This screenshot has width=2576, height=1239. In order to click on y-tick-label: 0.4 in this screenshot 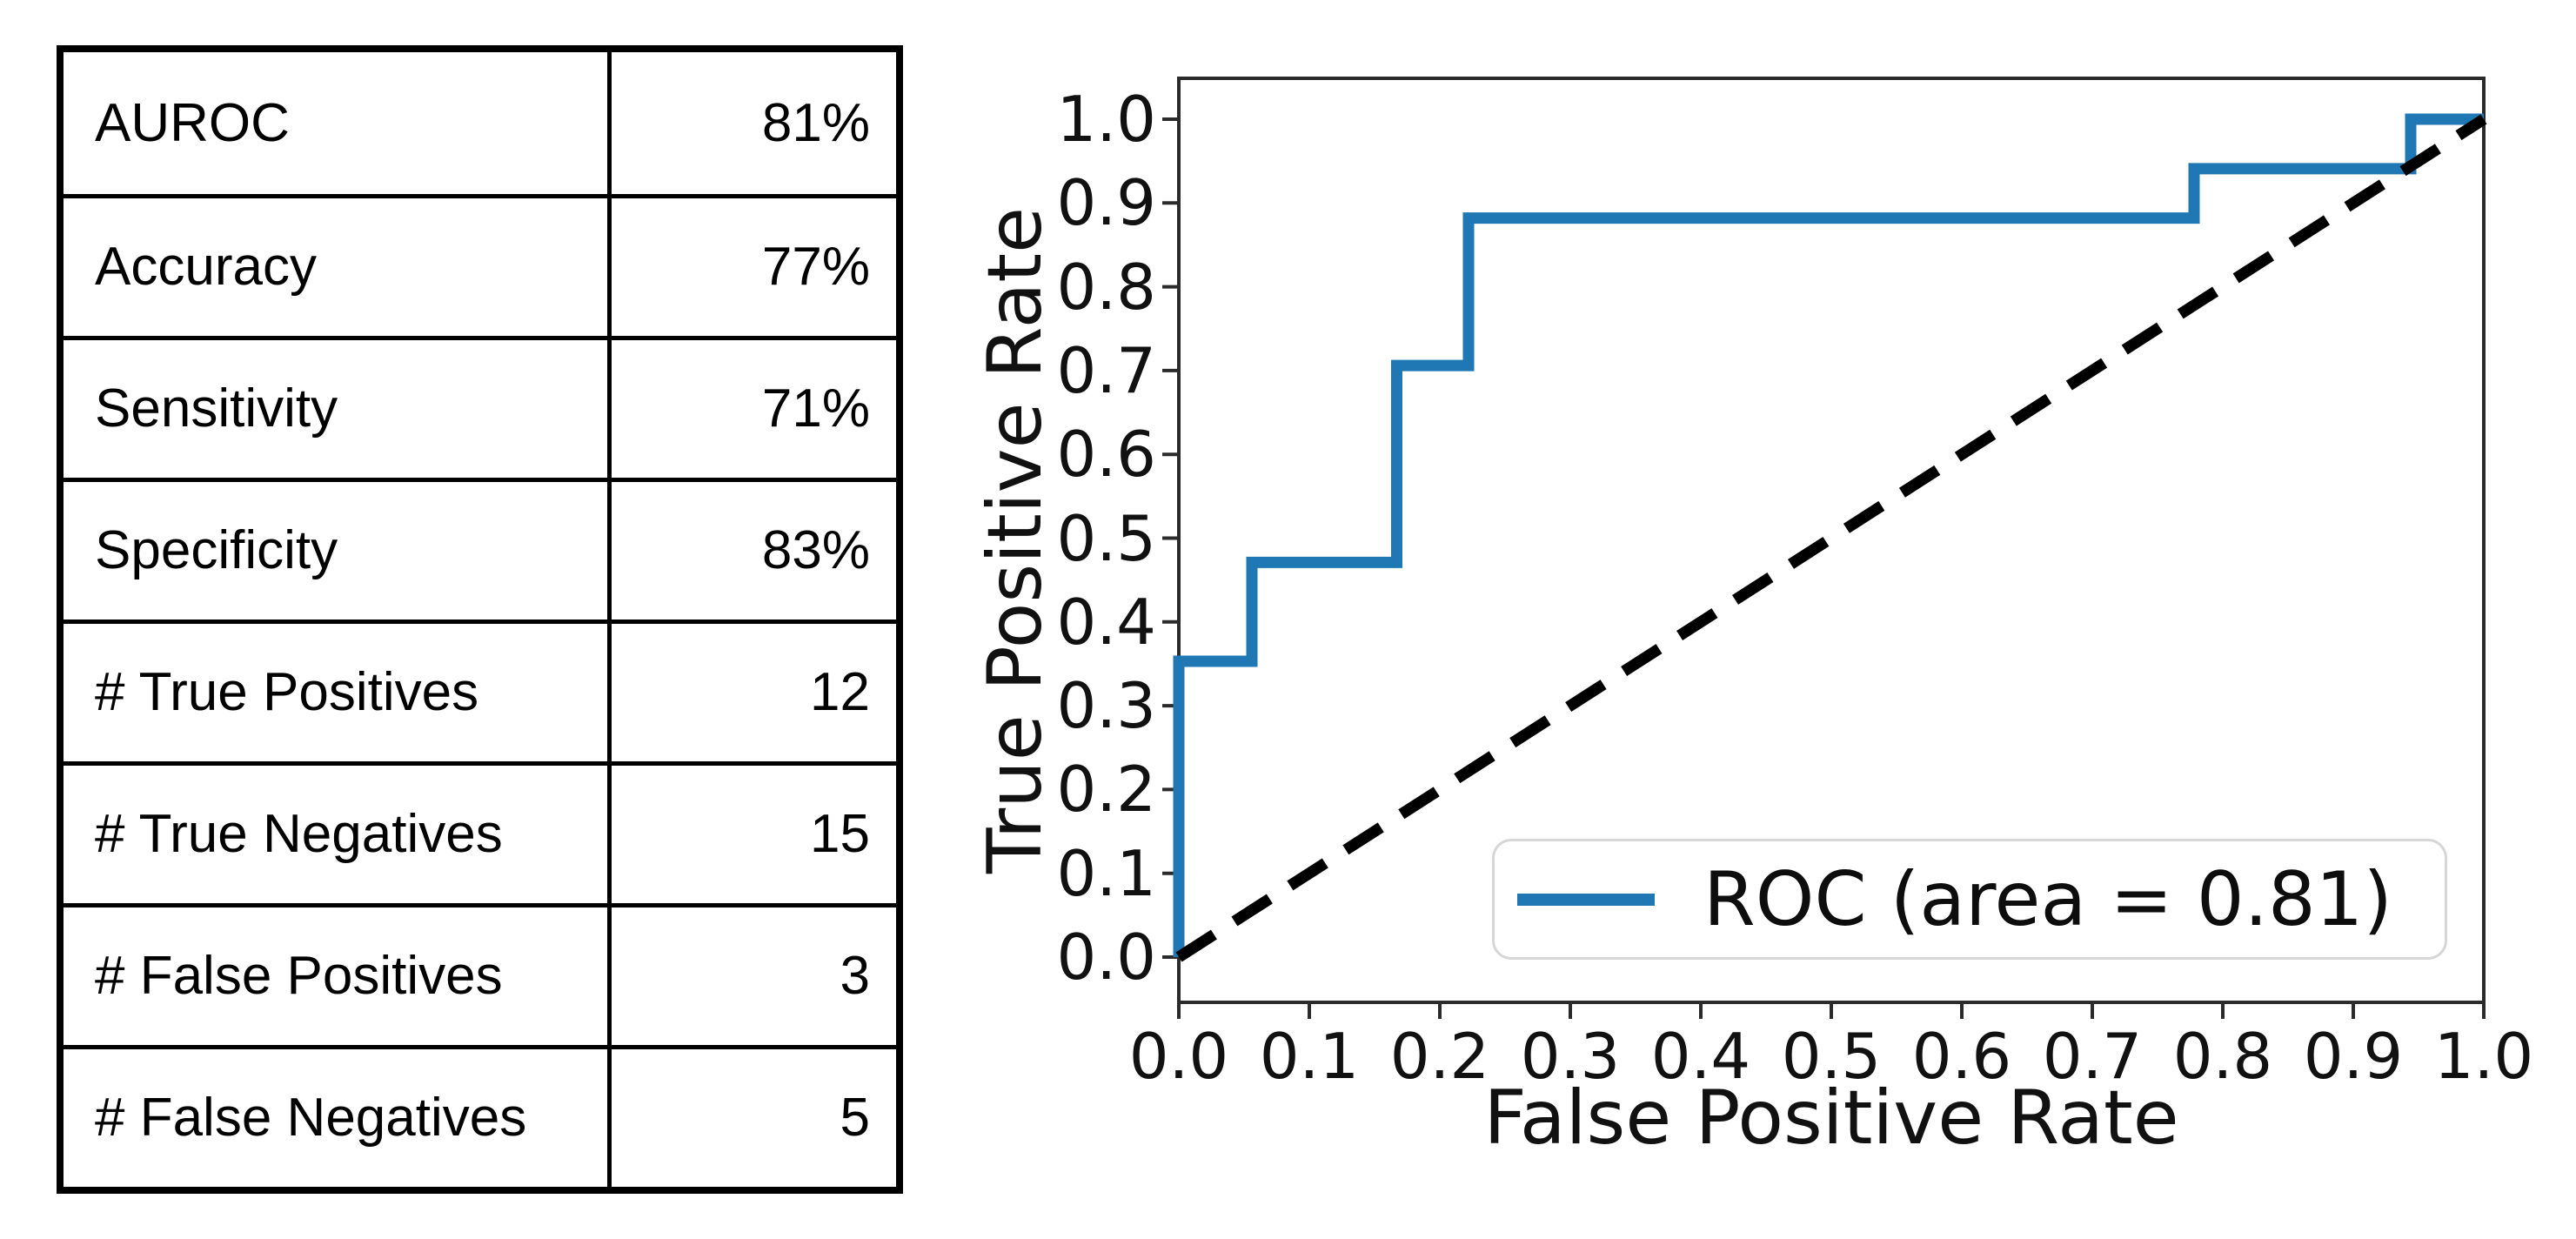, I will do `click(1106, 622)`.